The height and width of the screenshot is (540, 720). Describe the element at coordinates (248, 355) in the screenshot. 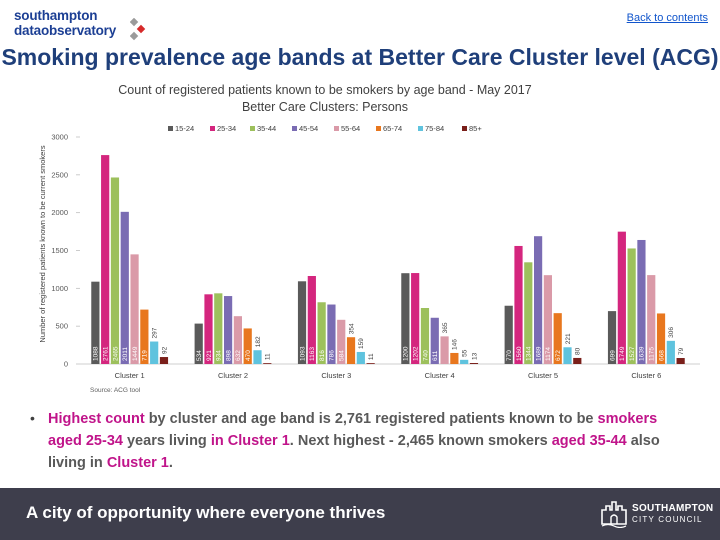

I see `bar-value-label: 470` at that location.